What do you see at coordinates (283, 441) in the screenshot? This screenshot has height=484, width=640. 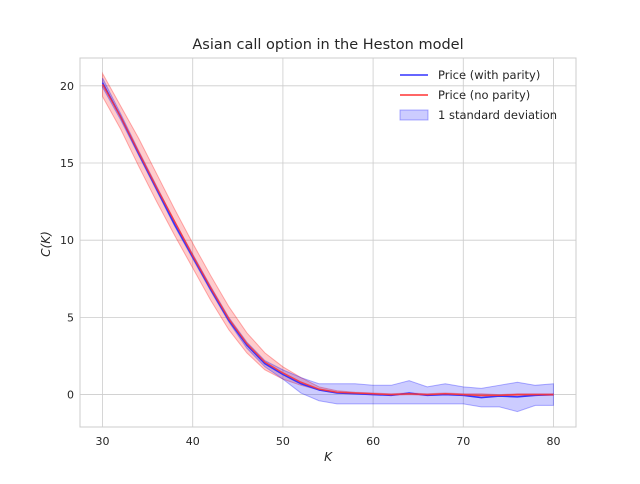 I see `x-tick-label: 50` at bounding box center [283, 441].